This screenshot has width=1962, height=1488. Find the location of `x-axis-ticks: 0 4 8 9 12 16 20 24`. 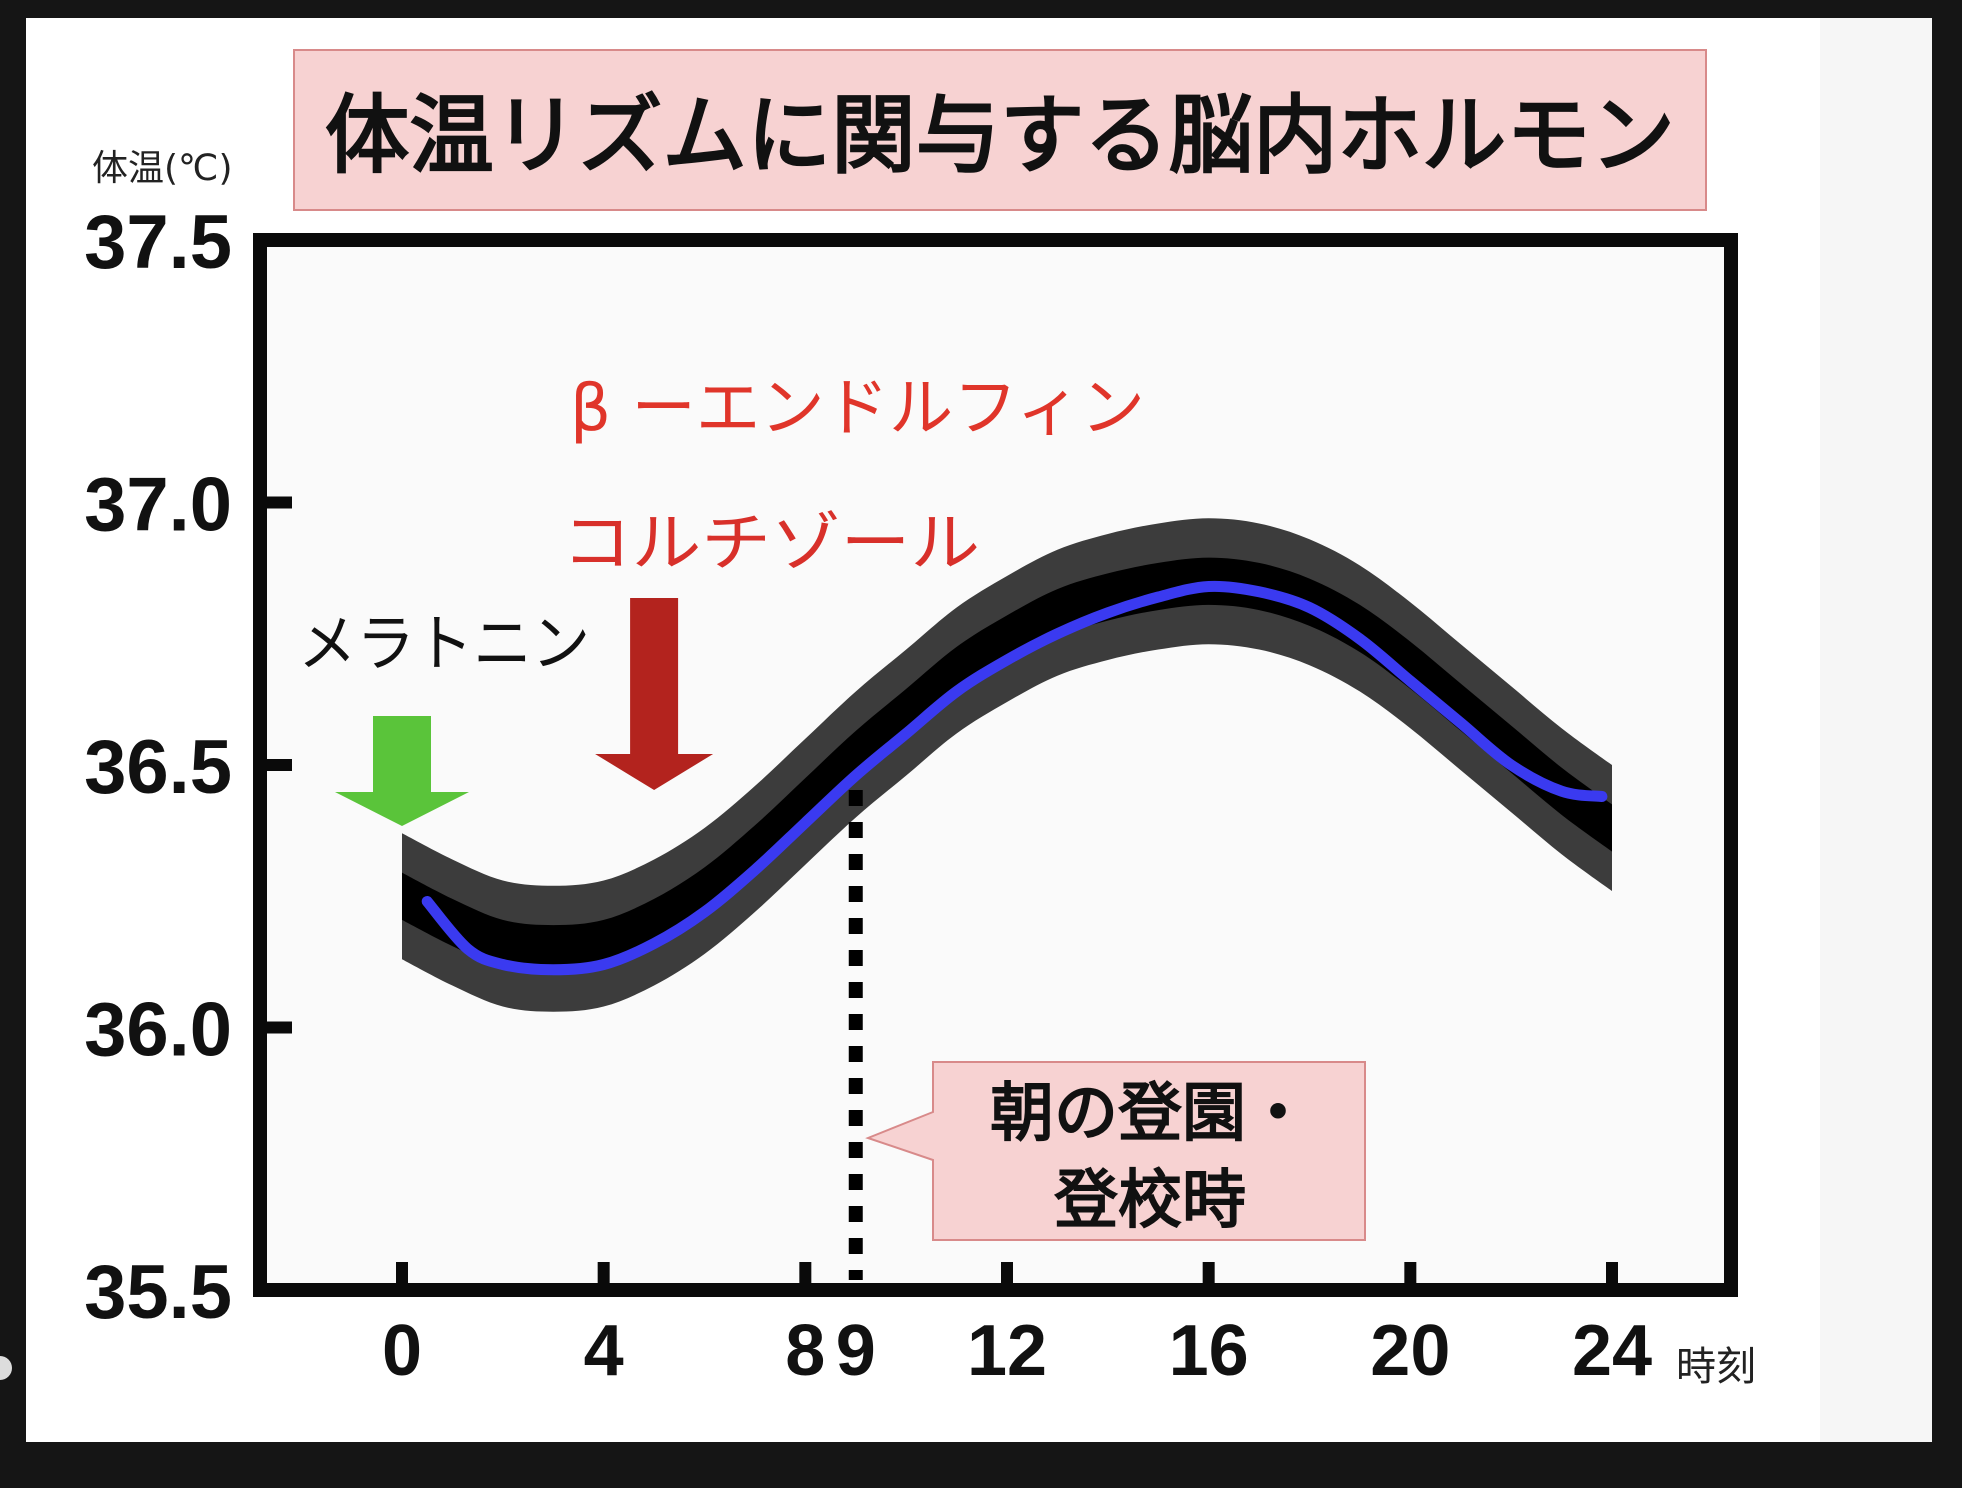

x-axis-ticks: 0 4 8 9 12 16 20 24 is located at coordinates (1017, 1326).